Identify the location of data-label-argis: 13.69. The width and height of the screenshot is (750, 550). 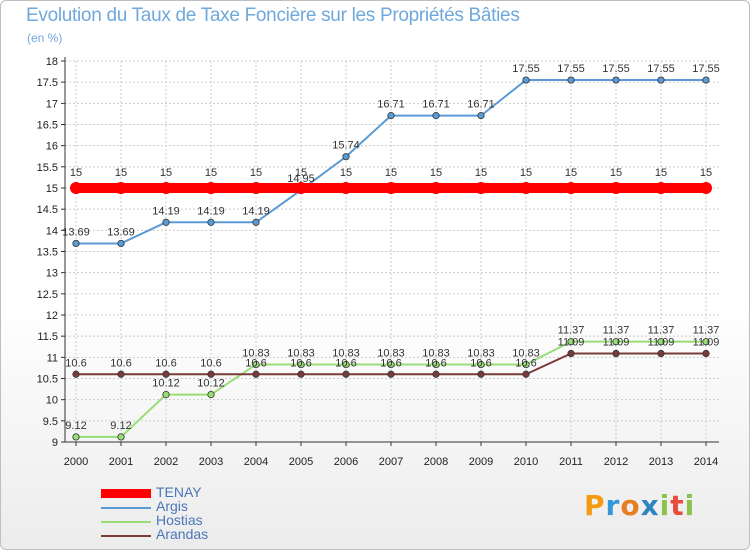
(76, 232).